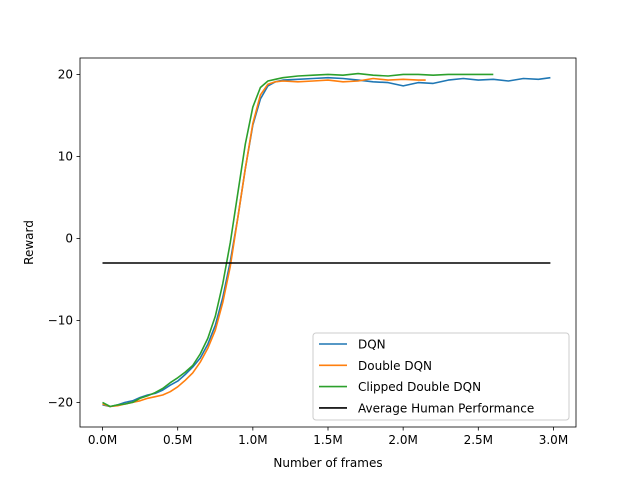  Describe the element at coordinates (29, 242) in the screenshot. I see `y-axis-label: Reward` at that location.